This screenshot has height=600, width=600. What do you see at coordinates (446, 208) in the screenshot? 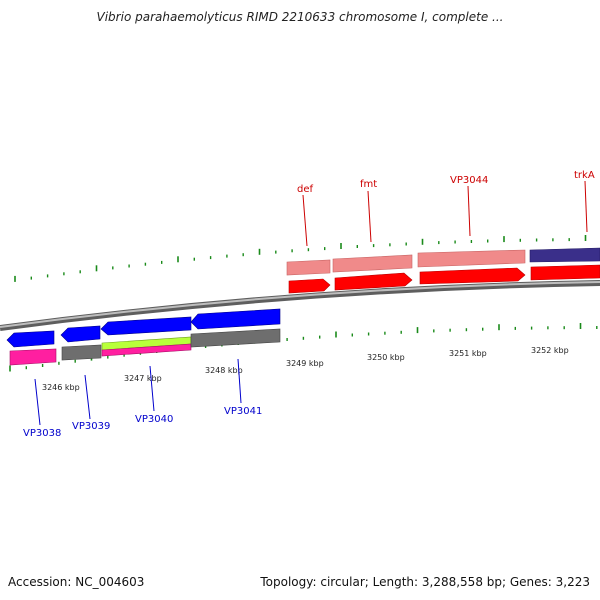
I see `forward-gene-labels: def fmt VP3044 trkA` at bounding box center [446, 208].